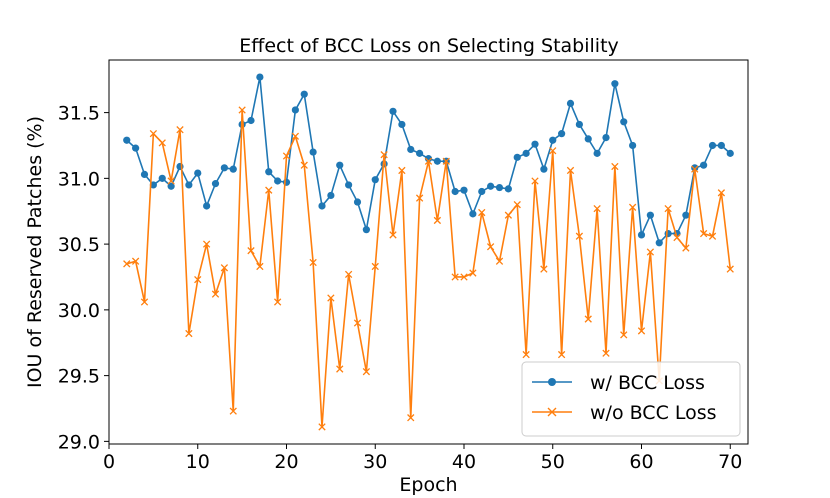  Describe the element at coordinates (198, 462) in the screenshot. I see `x-tick-label: 10` at that location.